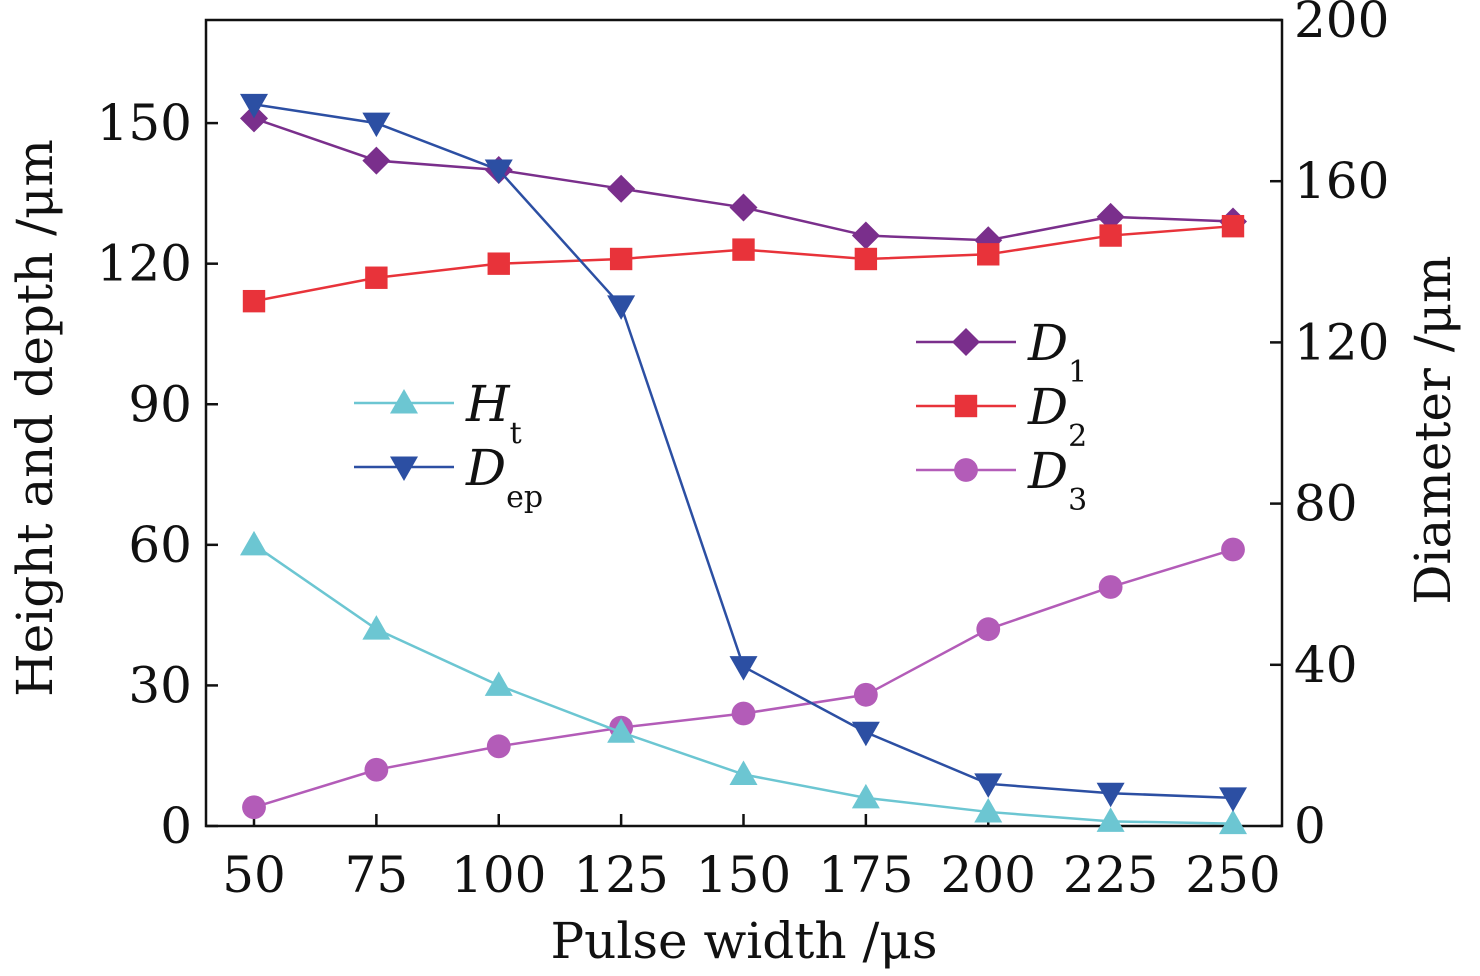 This screenshot has width=1480, height=976. Describe the element at coordinates (35, 418) in the screenshot. I see `left-y-axis-label: Height and depth /μm` at that location.